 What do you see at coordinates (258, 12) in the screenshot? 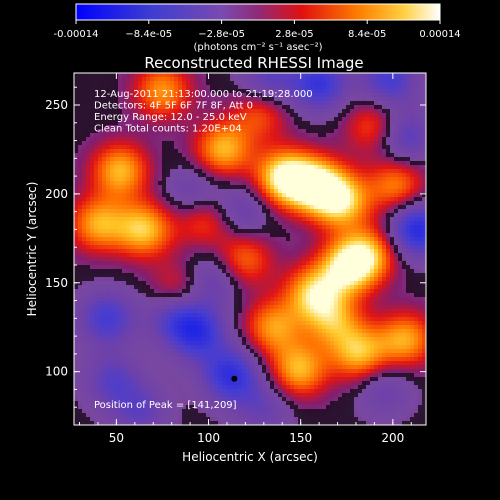
I see `colorbar` at bounding box center [258, 12].